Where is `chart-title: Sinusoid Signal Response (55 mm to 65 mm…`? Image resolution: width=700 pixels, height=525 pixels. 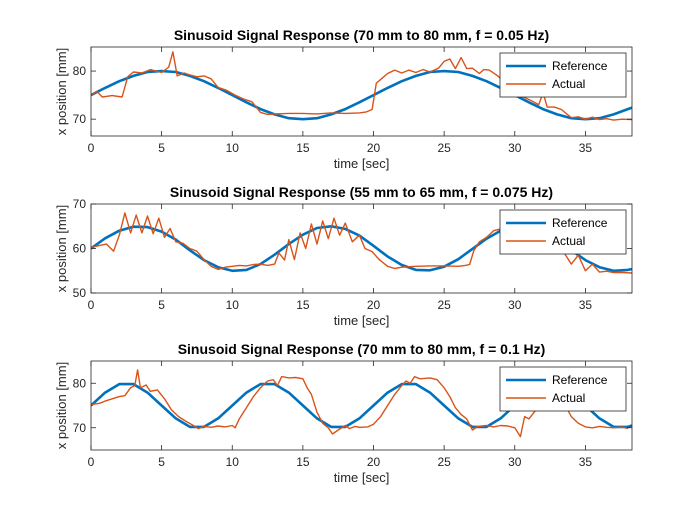 chart-title: Sinusoid Signal Response (55 mm to 65 mm… is located at coordinates (361, 192).